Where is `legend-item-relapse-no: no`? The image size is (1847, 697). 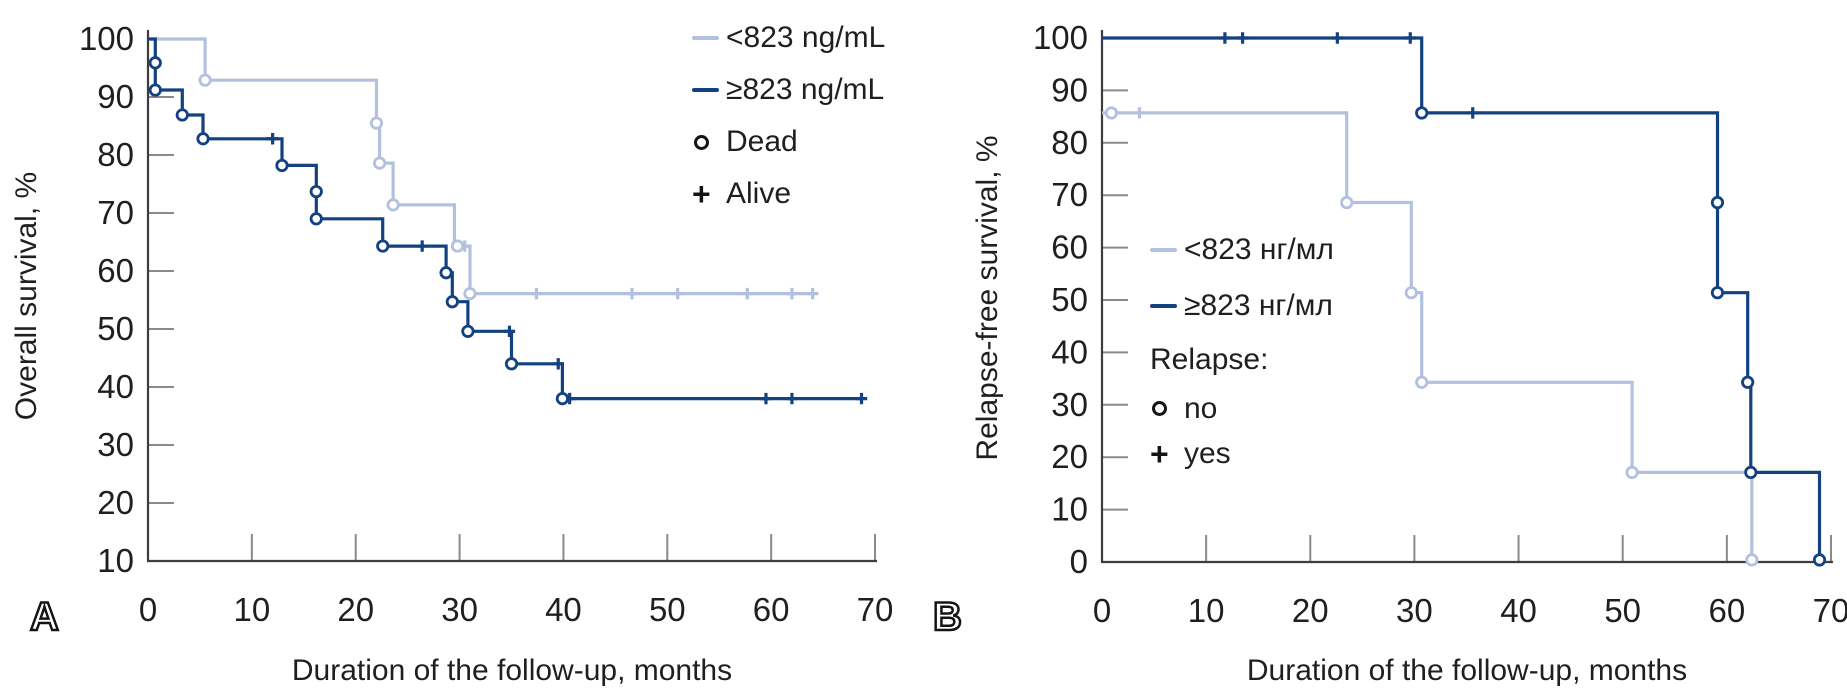
legend-item-relapse-no: no is located at coordinates (1242, 408).